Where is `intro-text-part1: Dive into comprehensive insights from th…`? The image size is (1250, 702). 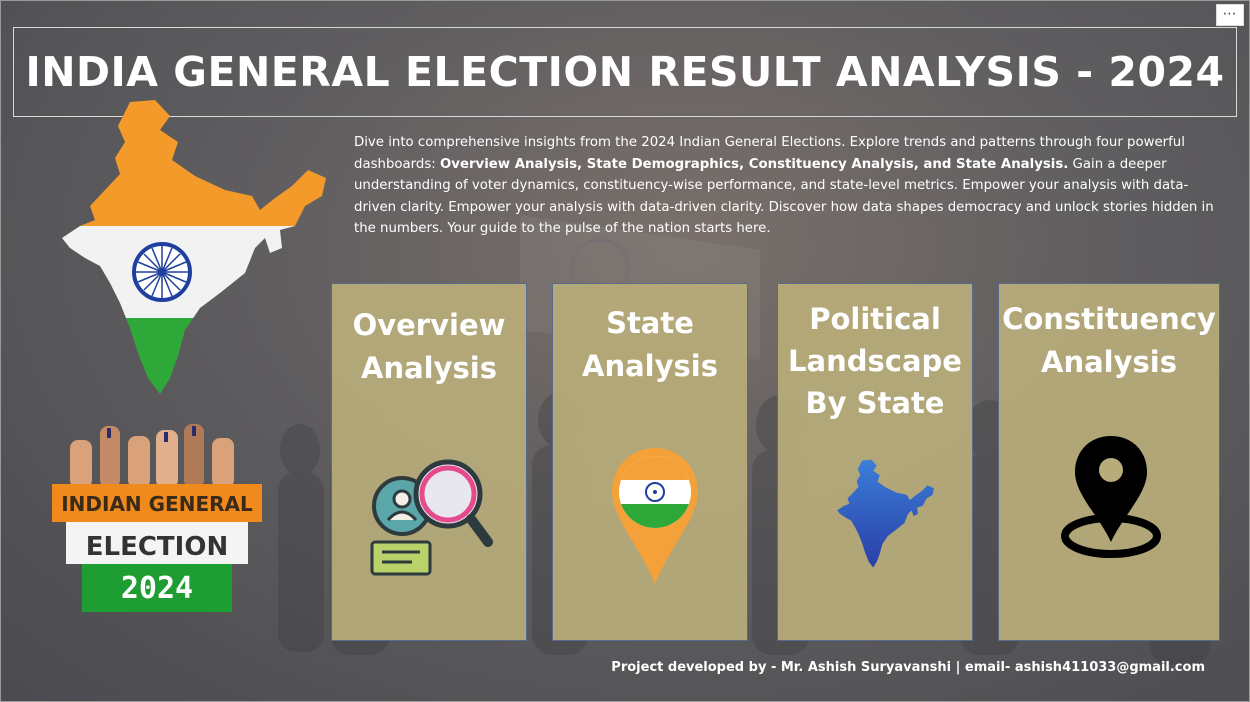
intro-text-part1: Dive into comprehensive insights from th… is located at coordinates (769, 153).